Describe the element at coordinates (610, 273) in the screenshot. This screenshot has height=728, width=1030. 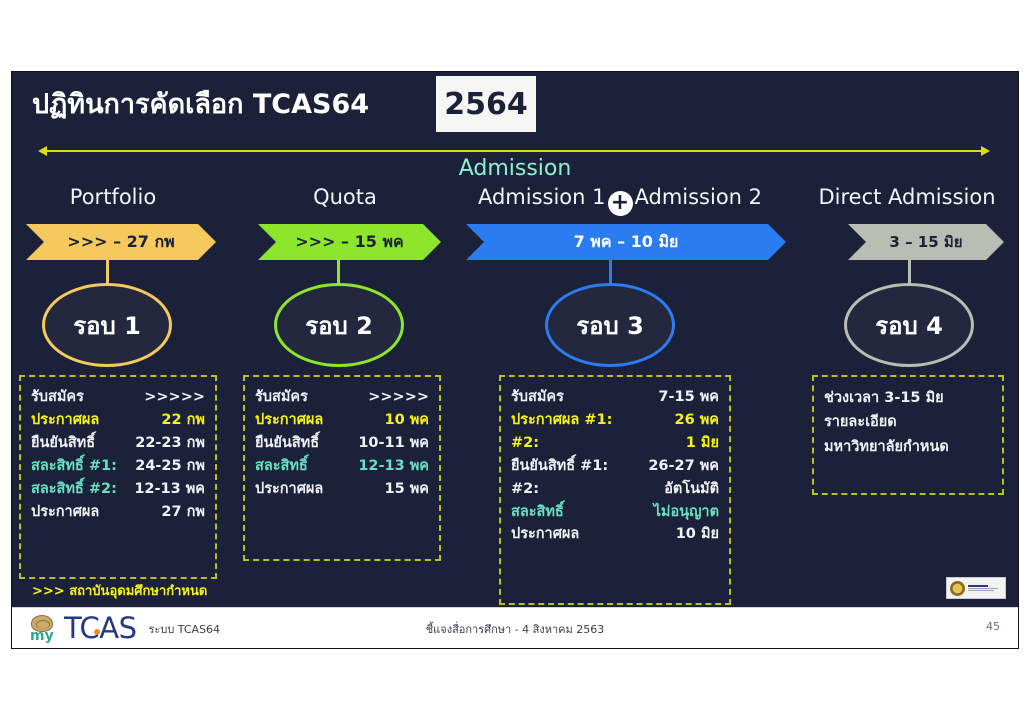
I see `stem-admission` at that location.